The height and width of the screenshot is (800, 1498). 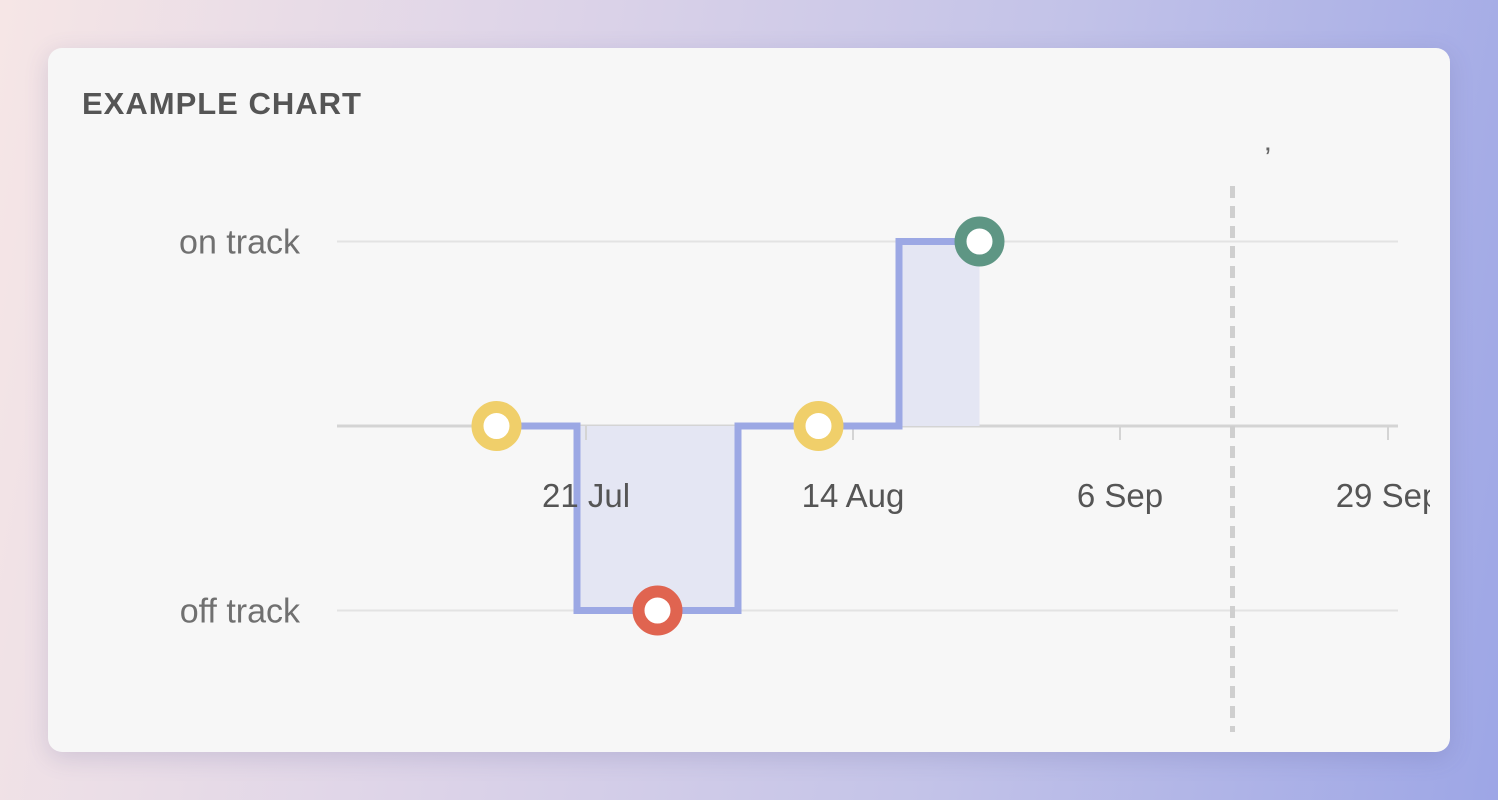 What do you see at coordinates (240, 612) in the screenshot?
I see `y-tick-label: off track` at bounding box center [240, 612].